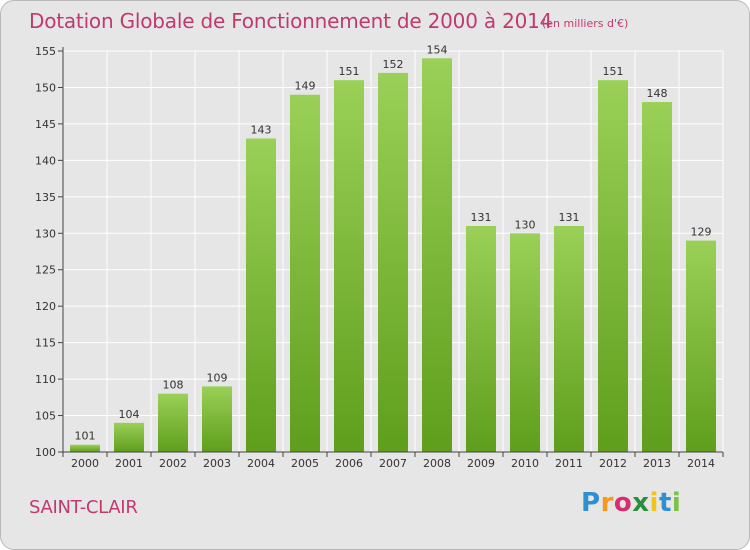 Image resolution: width=750 pixels, height=550 pixels. What do you see at coordinates (607, 503) in the screenshot?
I see `logo-letter: r` at bounding box center [607, 503].